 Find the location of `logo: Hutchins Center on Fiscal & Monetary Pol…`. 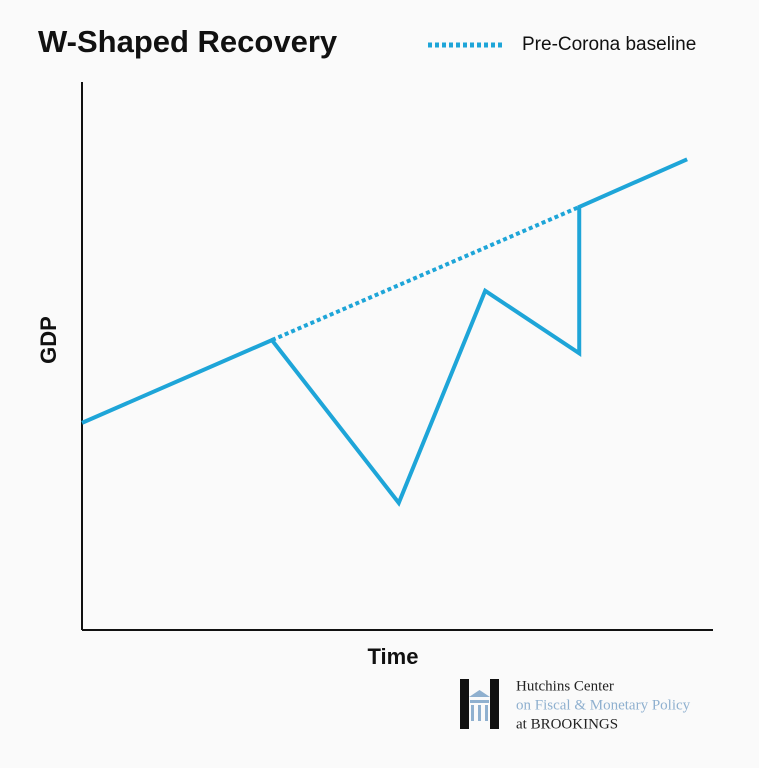

logo: Hutchins Center on Fiscal & Monetary Pol… is located at coordinates (575, 705).